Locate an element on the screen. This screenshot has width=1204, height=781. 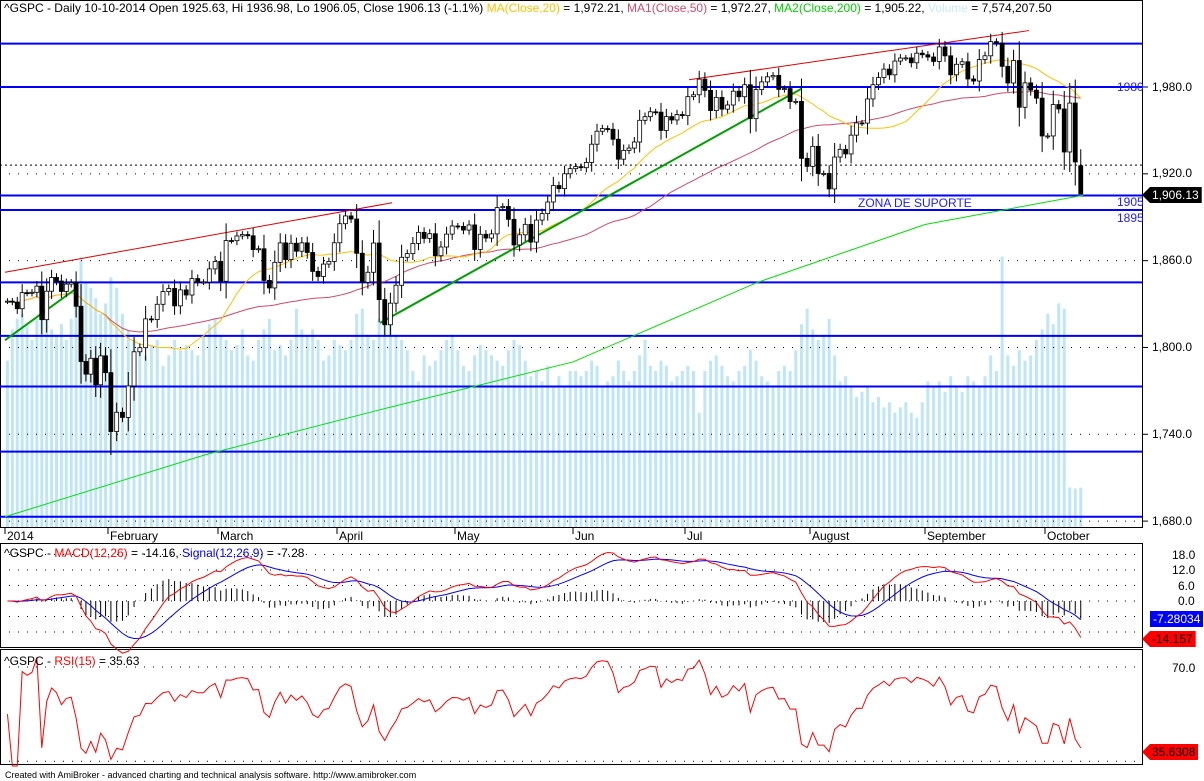
month-label: October is located at coordinates (1068, 536).